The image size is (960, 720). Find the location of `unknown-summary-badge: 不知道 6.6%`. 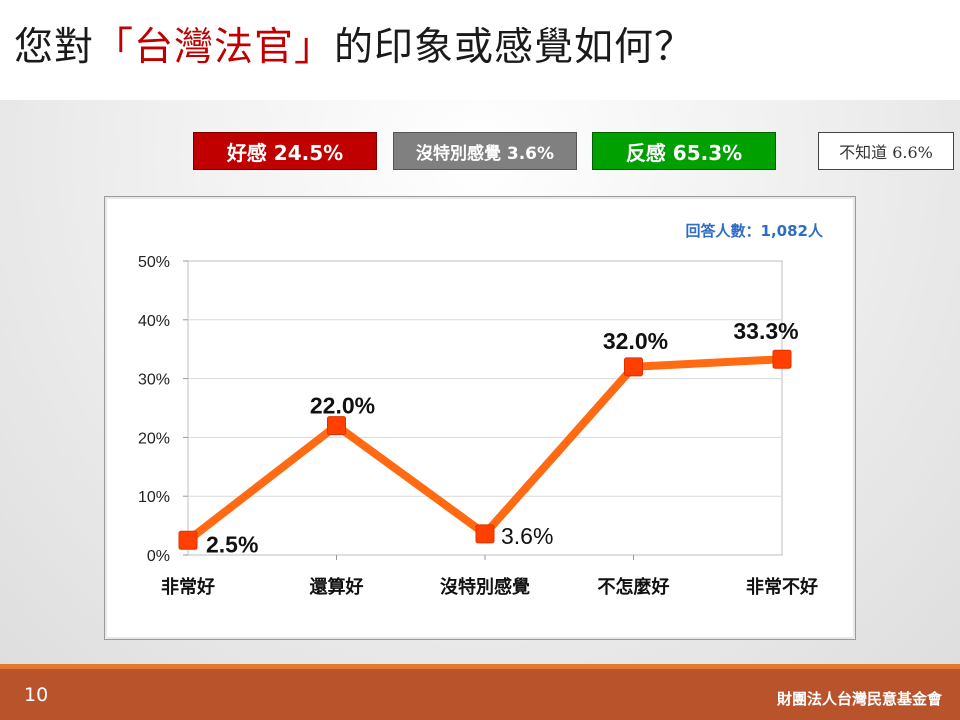

unknown-summary-badge: 不知道 6.6% is located at coordinates (886, 151).